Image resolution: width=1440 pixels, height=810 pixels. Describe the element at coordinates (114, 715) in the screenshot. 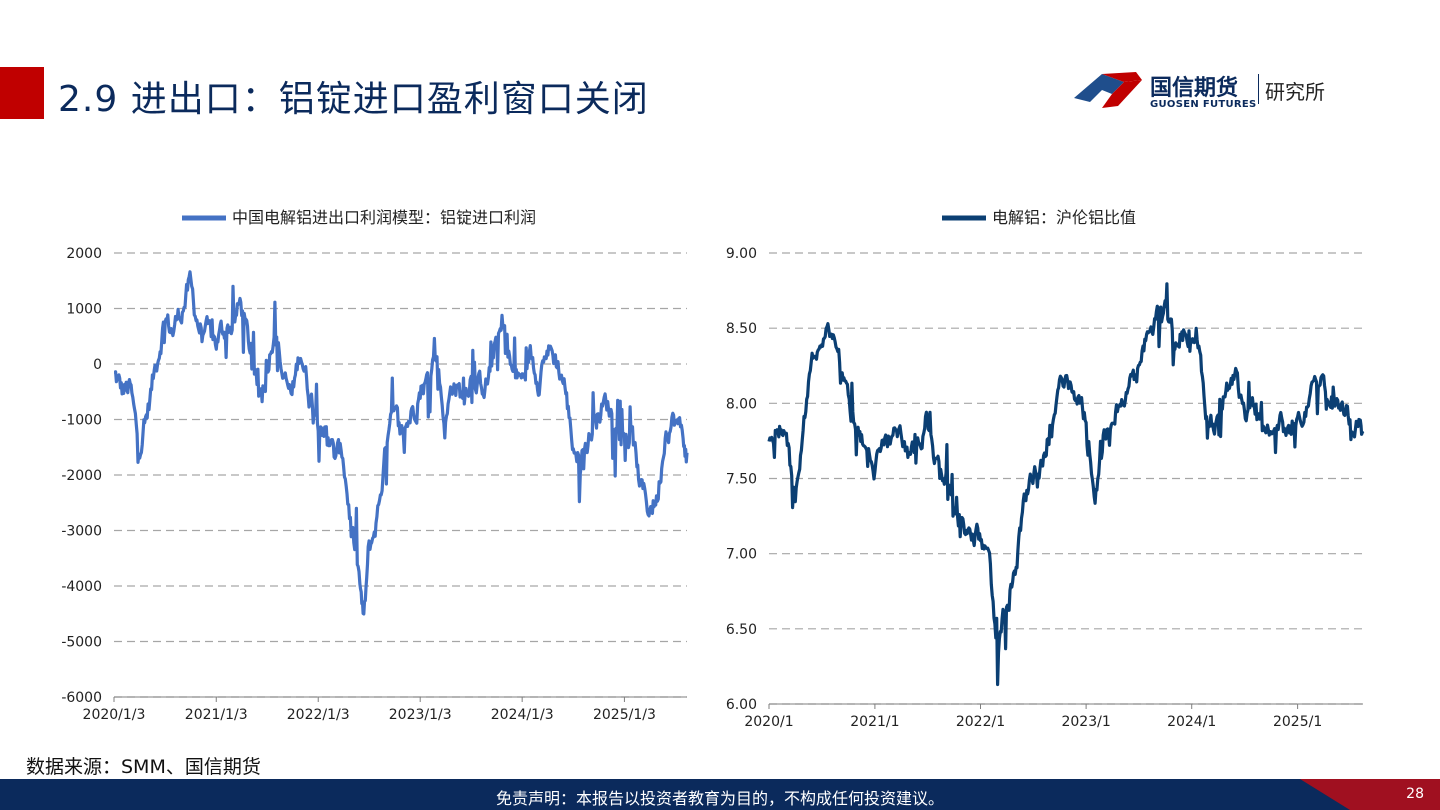

I see `x-tick-label: 2020/1/3` at that location.